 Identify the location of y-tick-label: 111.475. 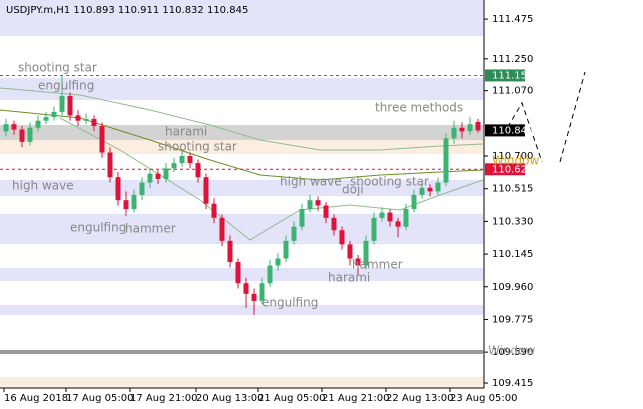
(512, 19).